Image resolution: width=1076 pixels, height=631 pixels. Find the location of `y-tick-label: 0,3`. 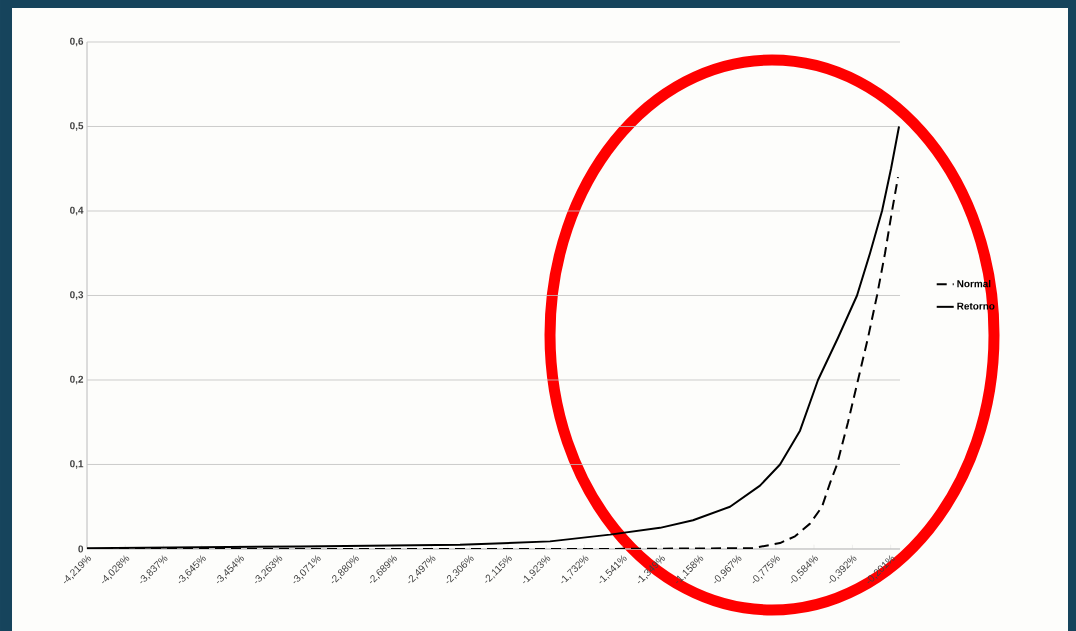

y-tick-label: 0,3 is located at coordinates (77, 295).